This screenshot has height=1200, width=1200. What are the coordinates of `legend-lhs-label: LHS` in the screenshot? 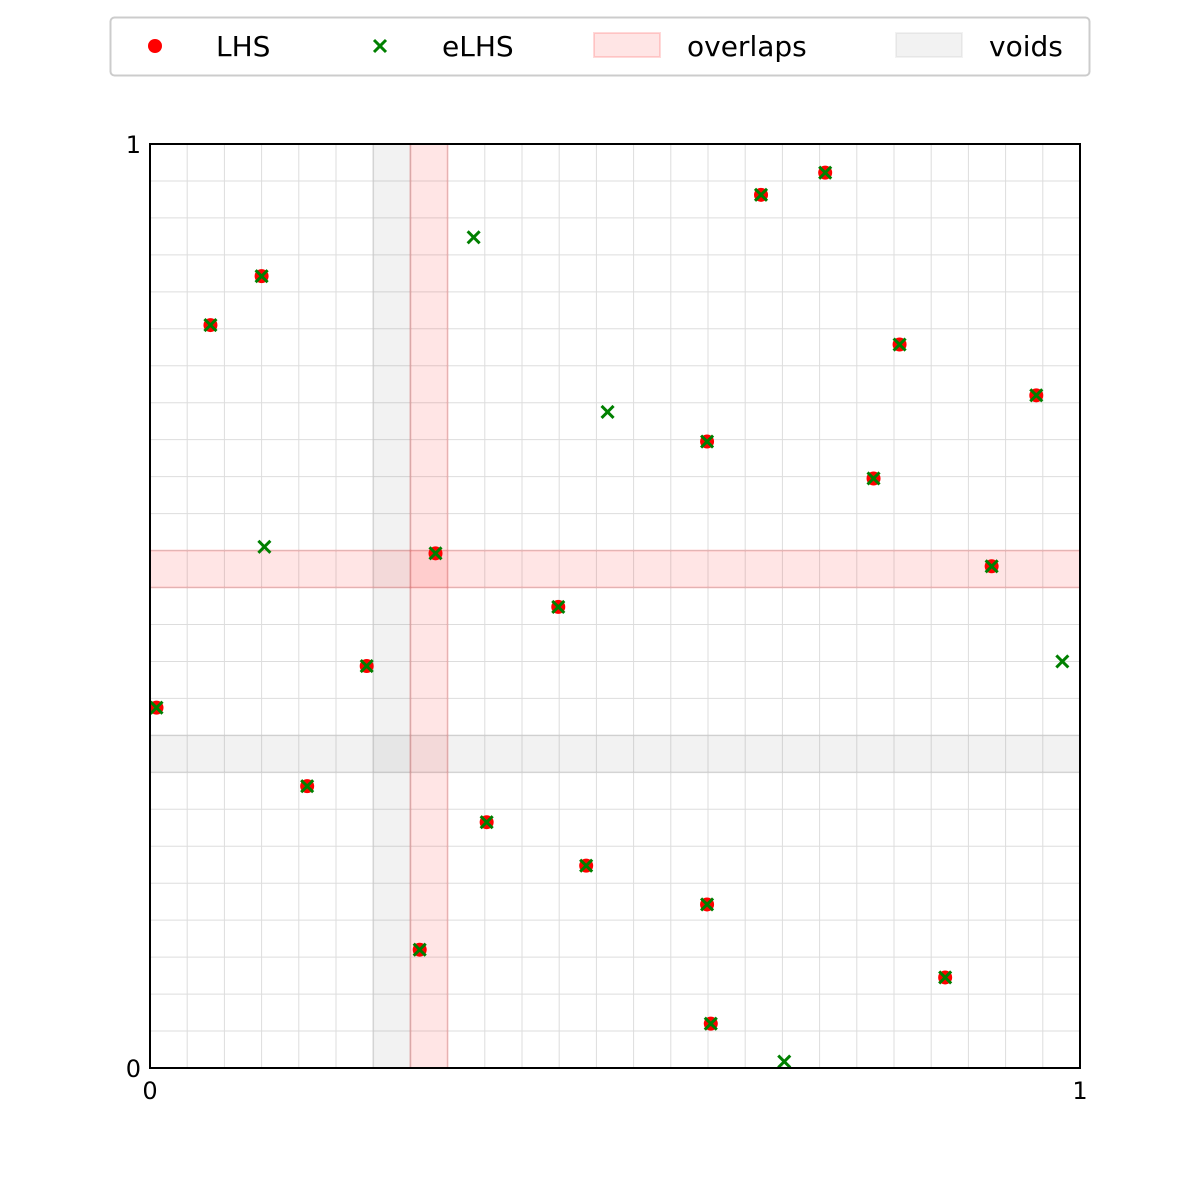 It's located at (243, 46).